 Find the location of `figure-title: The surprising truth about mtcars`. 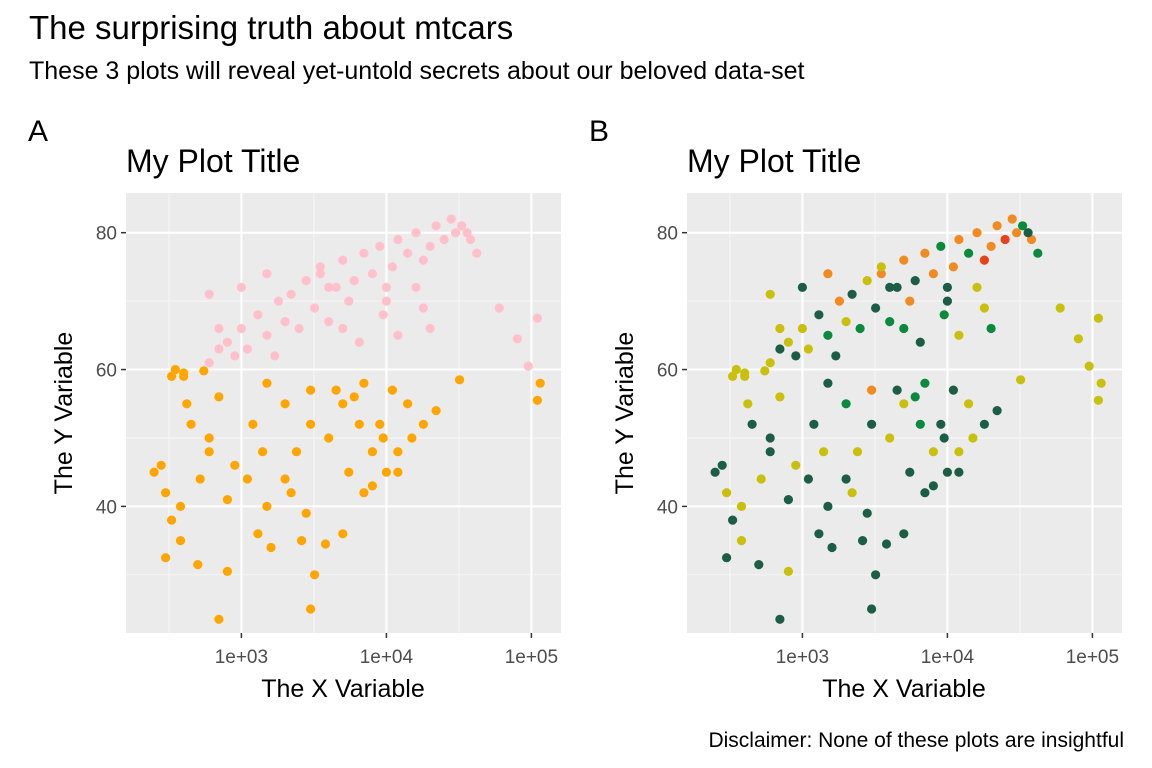

figure-title: The surprising truth about mtcars is located at coordinates (271, 27).